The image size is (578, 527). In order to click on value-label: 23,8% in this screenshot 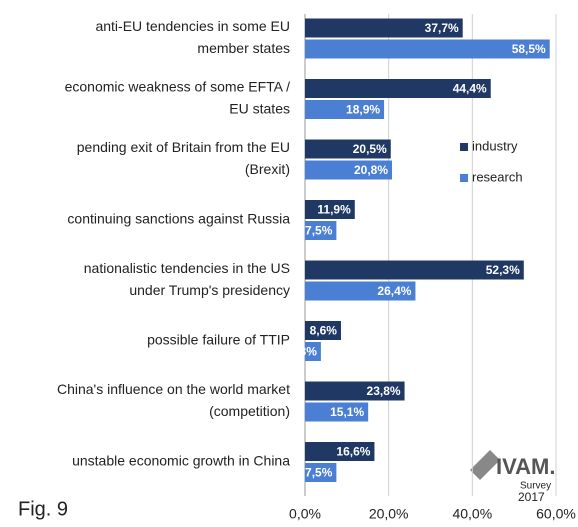, I will do `click(384, 391)`.